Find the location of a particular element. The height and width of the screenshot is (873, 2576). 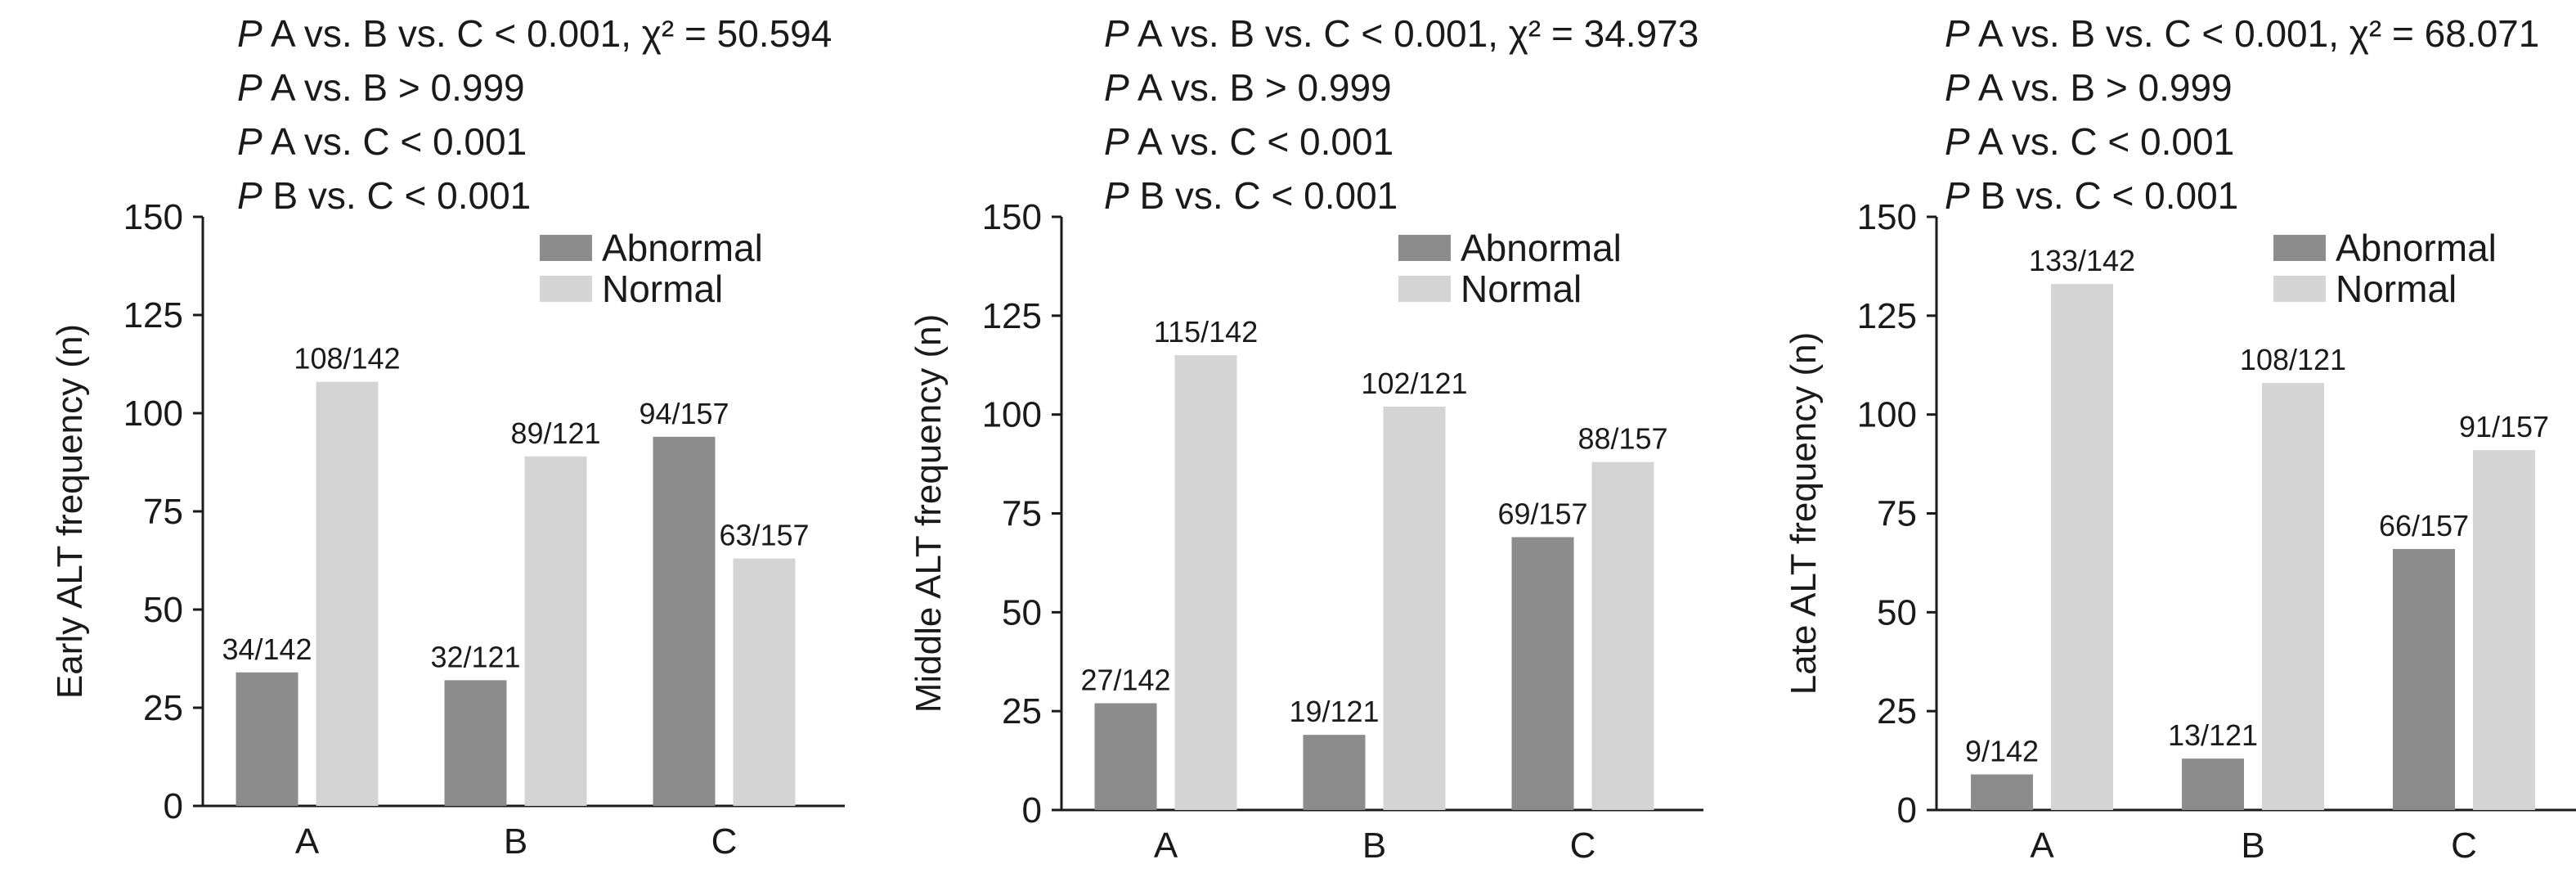

data-label: 34/142 is located at coordinates (267, 649).